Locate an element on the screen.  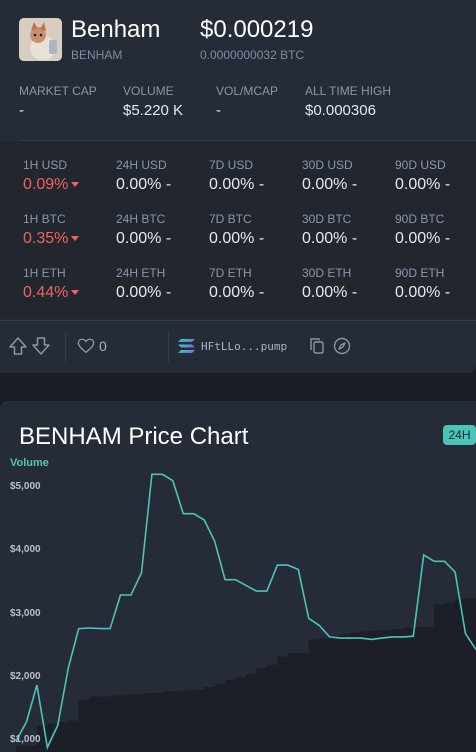
change-label: 90D USD is located at coordinates (420, 165).